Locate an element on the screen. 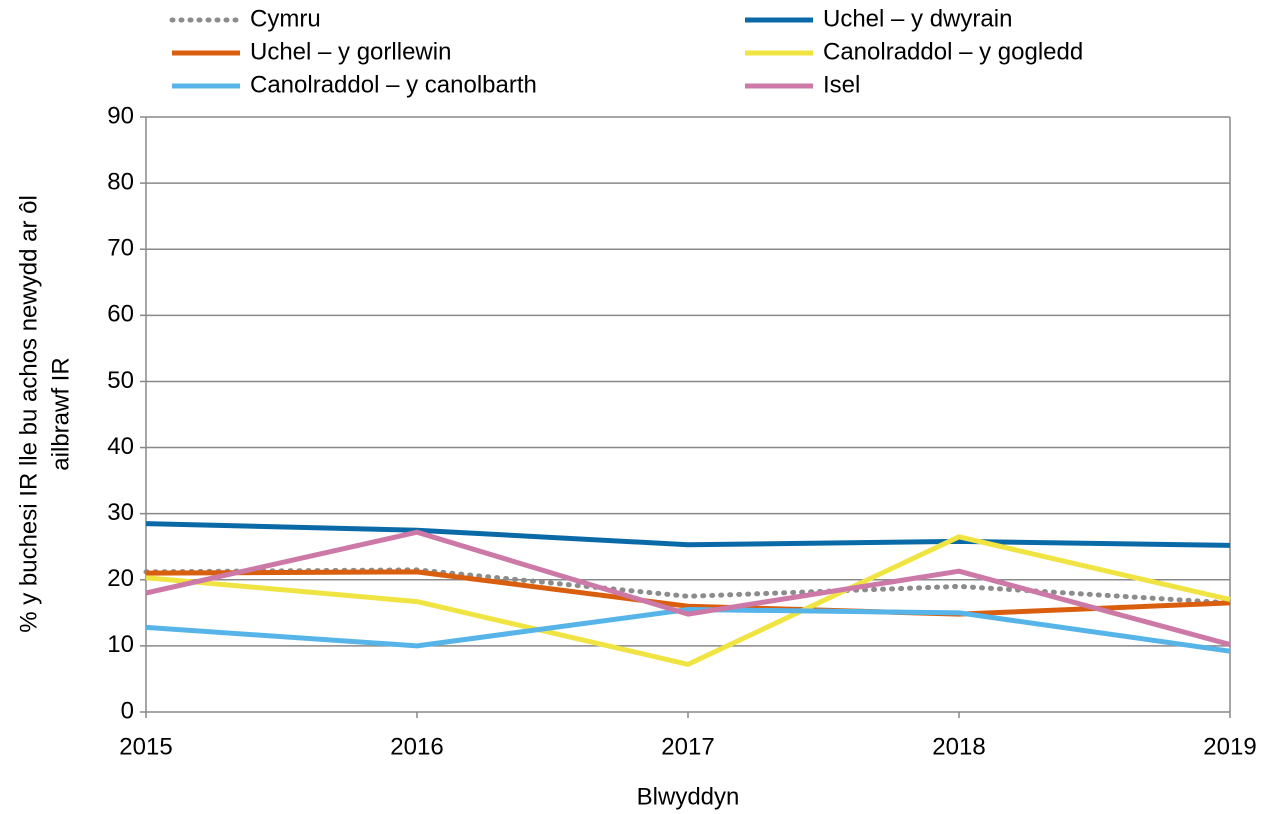 The image size is (1279, 814). y-tick-label: 30 is located at coordinates (120, 512).